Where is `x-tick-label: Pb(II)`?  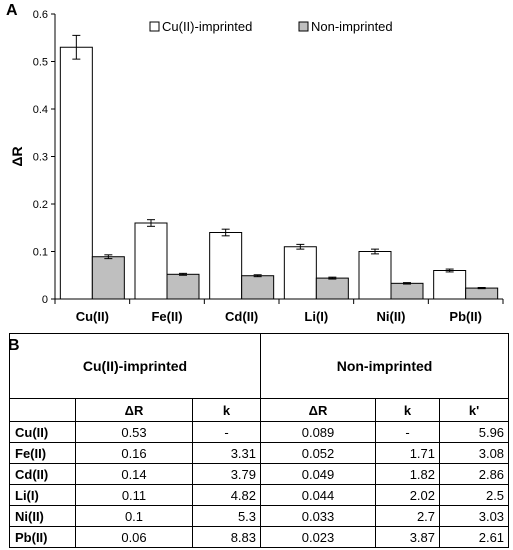 x-tick-label: Pb(II) is located at coordinates (465, 316).